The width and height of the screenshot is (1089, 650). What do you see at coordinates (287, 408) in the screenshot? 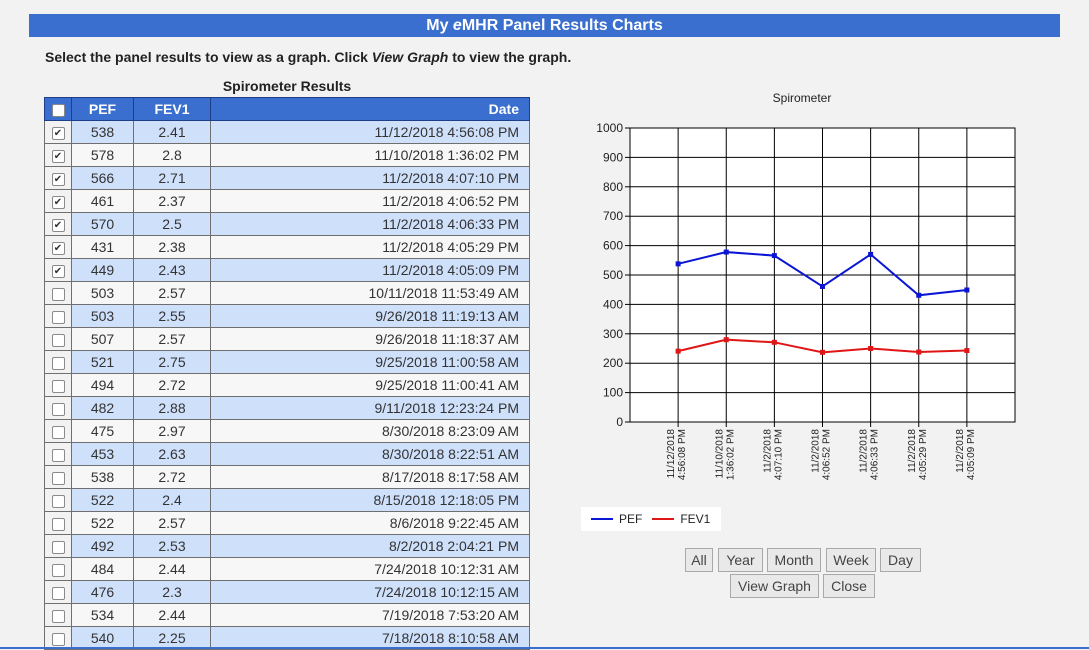
I see `table-row: 482 2.88 9/11/2018 12:23:24 PM` at bounding box center [287, 408].